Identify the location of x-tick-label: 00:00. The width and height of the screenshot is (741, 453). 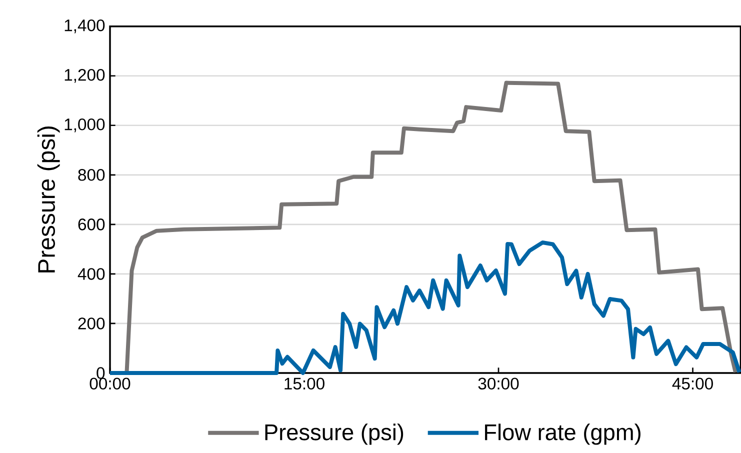
(110, 384).